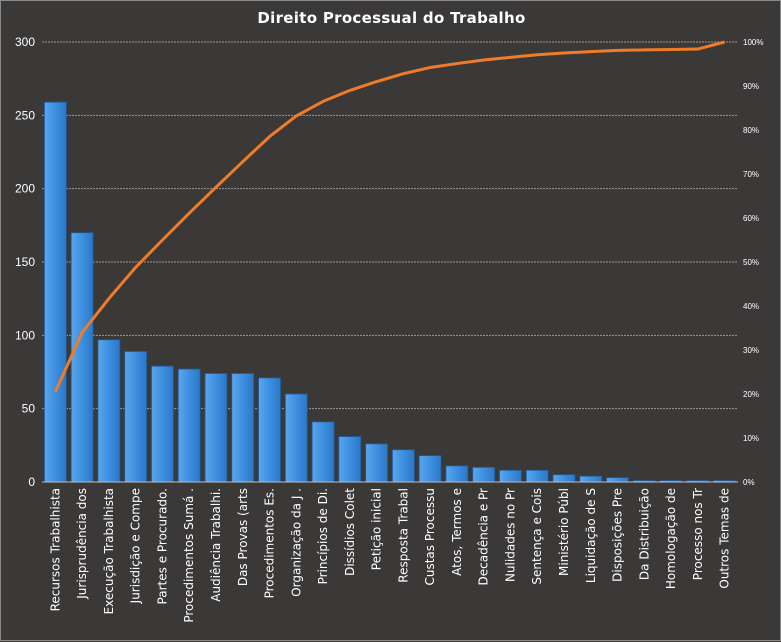  I want to click on y-tick-label: 150, so click(25, 262).